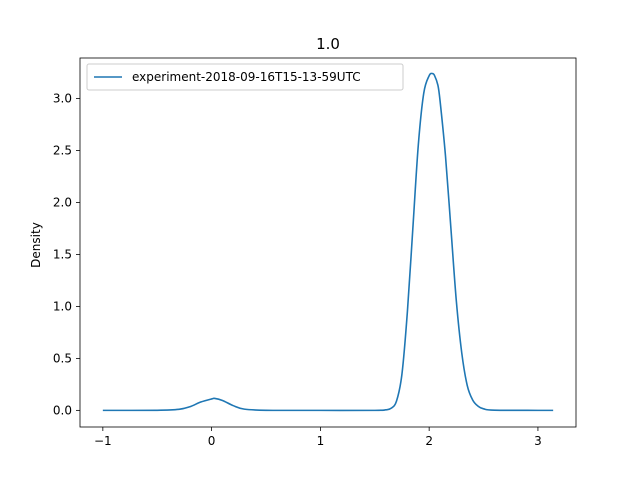 This screenshot has width=640, height=480. What do you see at coordinates (62, 99) in the screenshot?
I see `y-tick-label: 3.0` at bounding box center [62, 99].